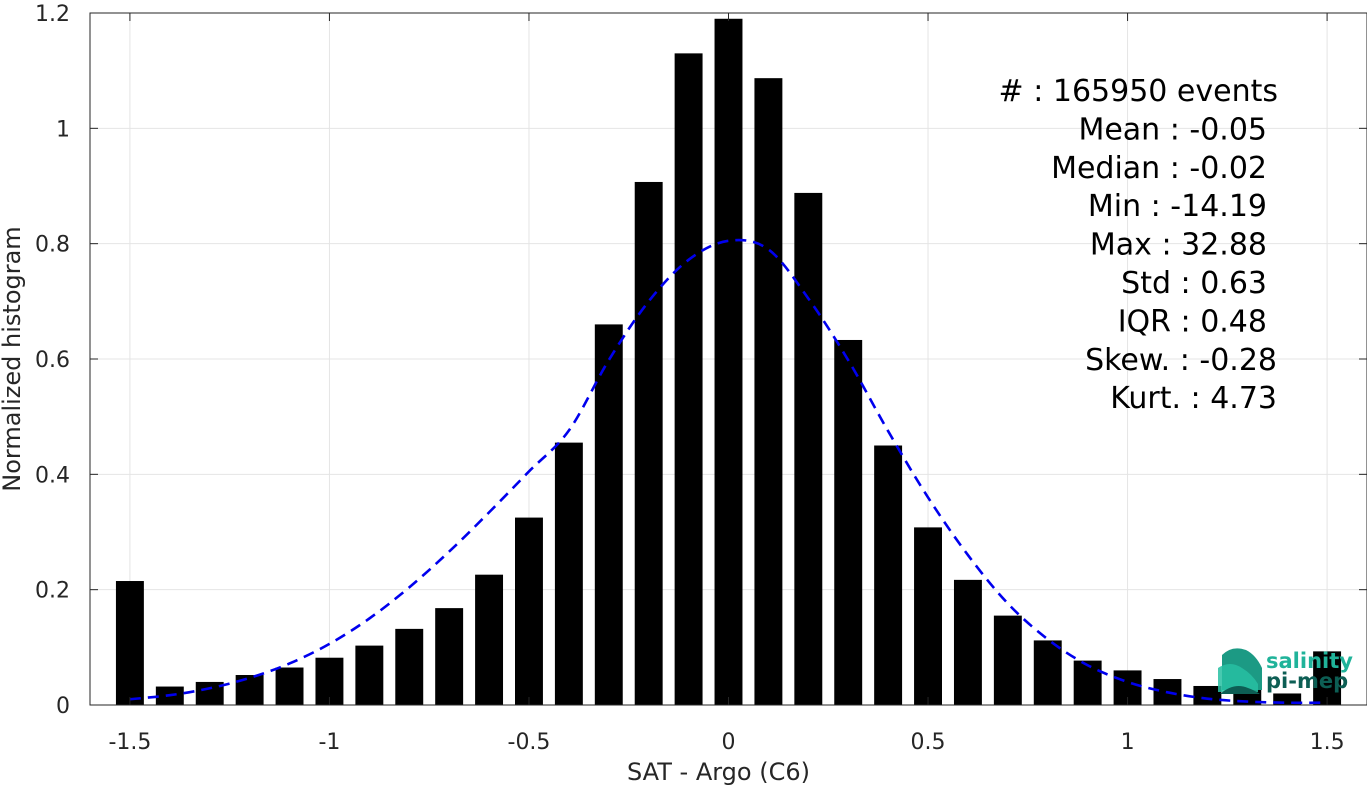 The width and height of the screenshot is (1367, 787). Describe the element at coordinates (52, 591) in the screenshot. I see `y-tick-label: 0.2` at that location.